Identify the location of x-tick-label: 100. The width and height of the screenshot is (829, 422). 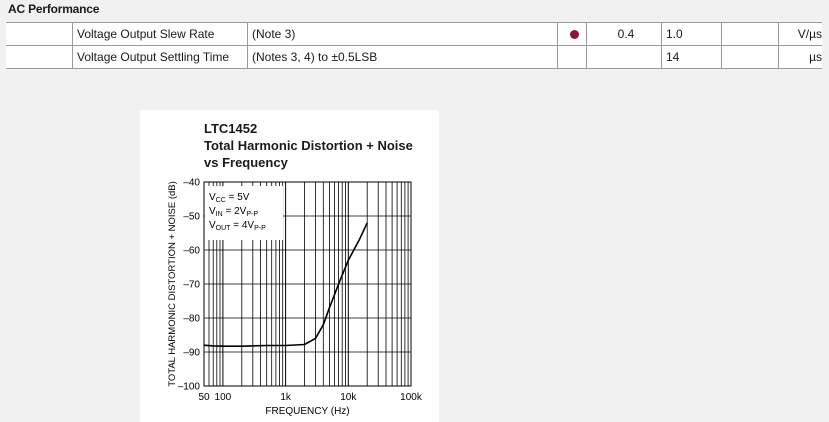
(223, 397).